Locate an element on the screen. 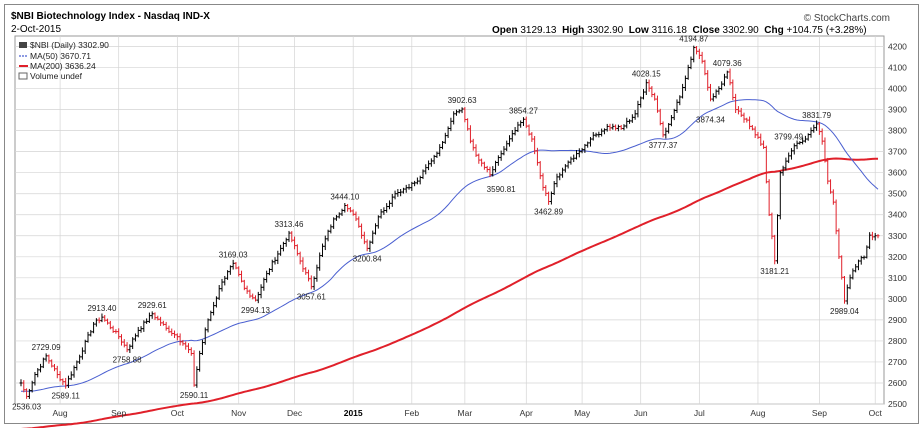 Image resolution: width=923 pixels, height=428 pixels. chart-date: 2-Oct-2015 is located at coordinates (36, 29).